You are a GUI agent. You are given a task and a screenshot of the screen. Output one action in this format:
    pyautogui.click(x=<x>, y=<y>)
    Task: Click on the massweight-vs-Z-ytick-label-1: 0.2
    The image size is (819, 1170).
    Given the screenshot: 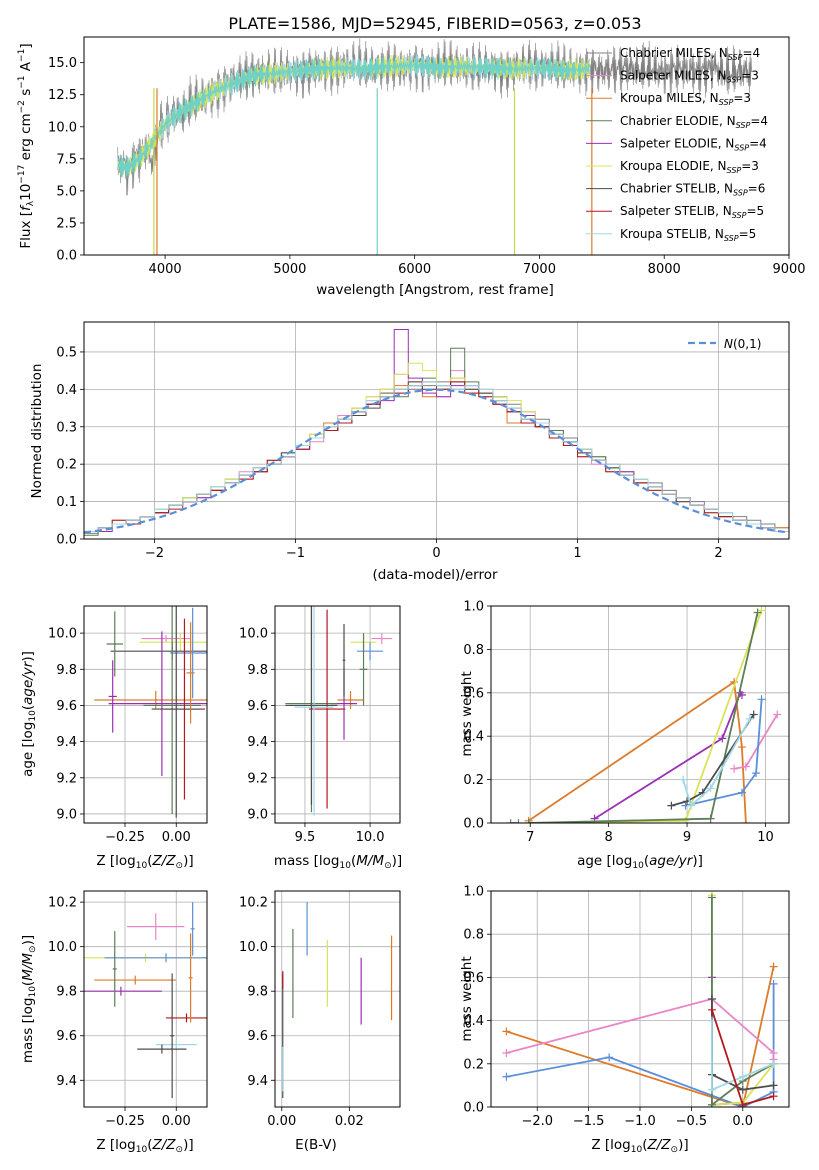 What is the action you would take?
    pyautogui.click(x=473, y=1064)
    